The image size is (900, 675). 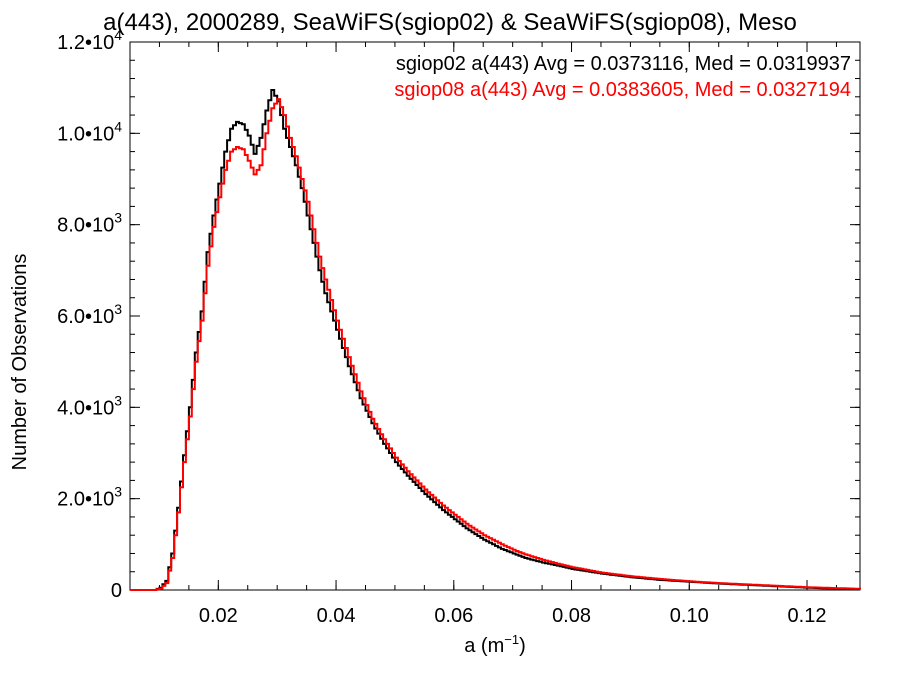 What do you see at coordinates (85, 43) in the screenshot?
I see `y-tick-mantissa: 1.2•10` at bounding box center [85, 43].